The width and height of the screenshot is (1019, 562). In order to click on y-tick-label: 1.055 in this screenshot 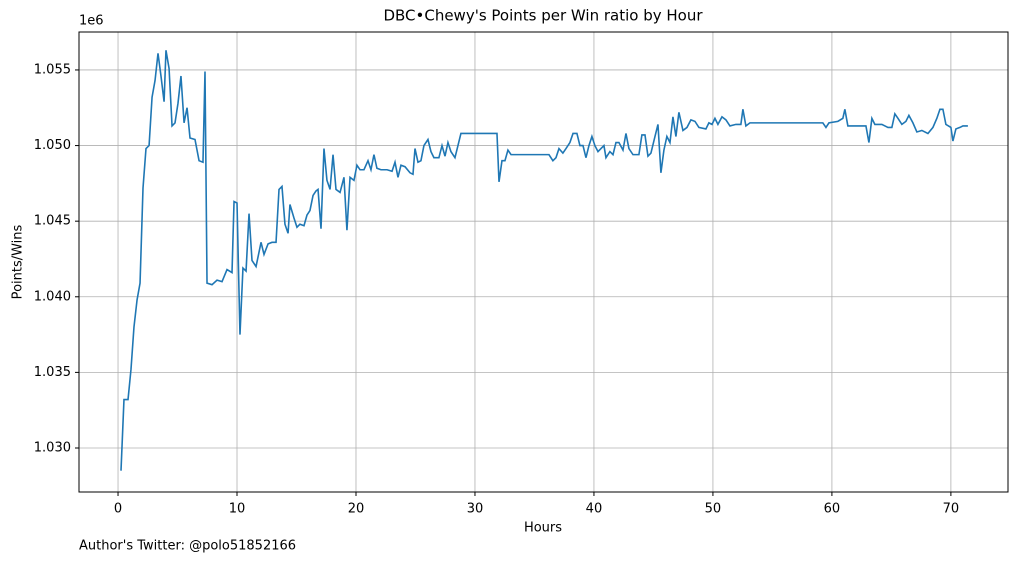, I will do `click(52, 69)`.